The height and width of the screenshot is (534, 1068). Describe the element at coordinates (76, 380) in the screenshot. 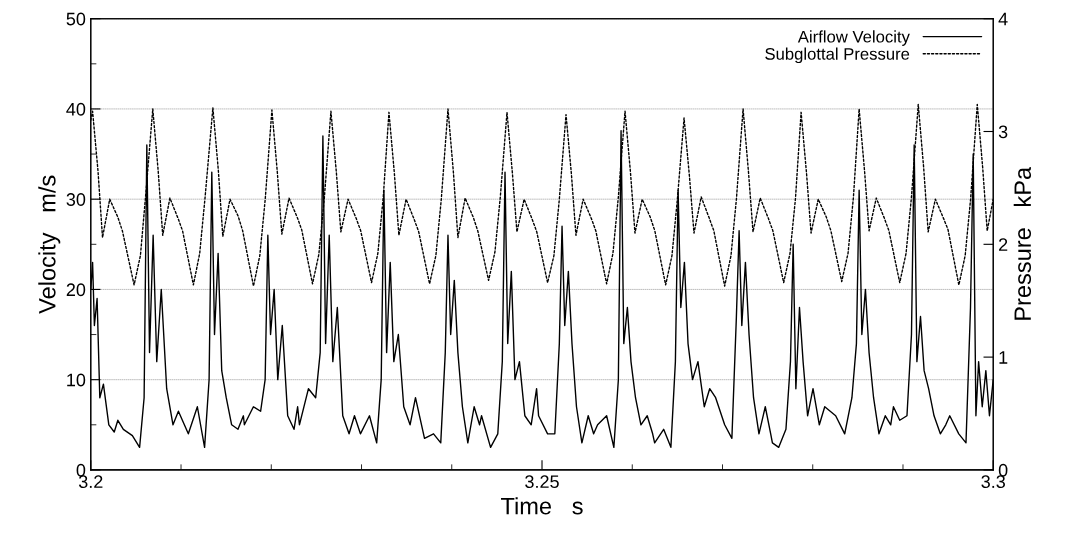

I see `y-tick-label: 10` at that location.